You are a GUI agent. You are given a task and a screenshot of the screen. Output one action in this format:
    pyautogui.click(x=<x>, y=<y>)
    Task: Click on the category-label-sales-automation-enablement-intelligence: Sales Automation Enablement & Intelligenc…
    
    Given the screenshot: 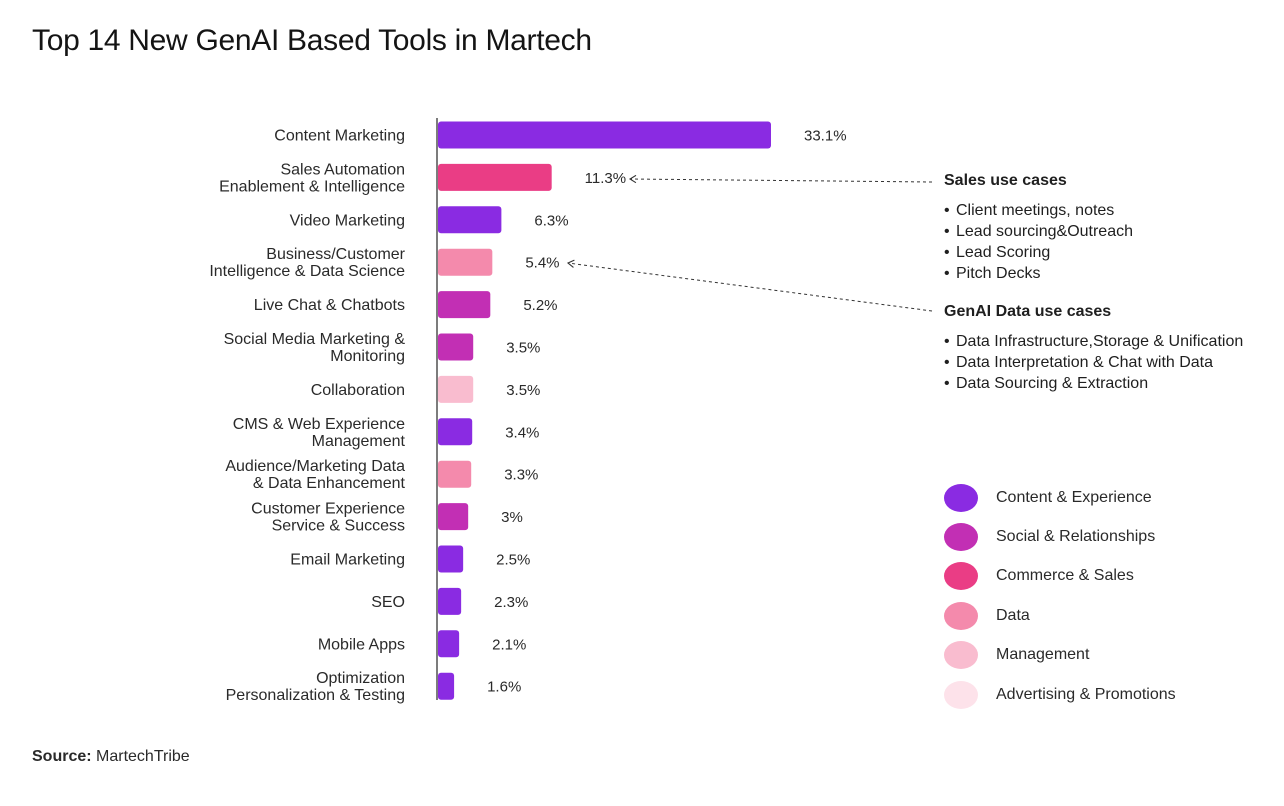 What is the action you would take?
    pyautogui.click(x=312, y=178)
    